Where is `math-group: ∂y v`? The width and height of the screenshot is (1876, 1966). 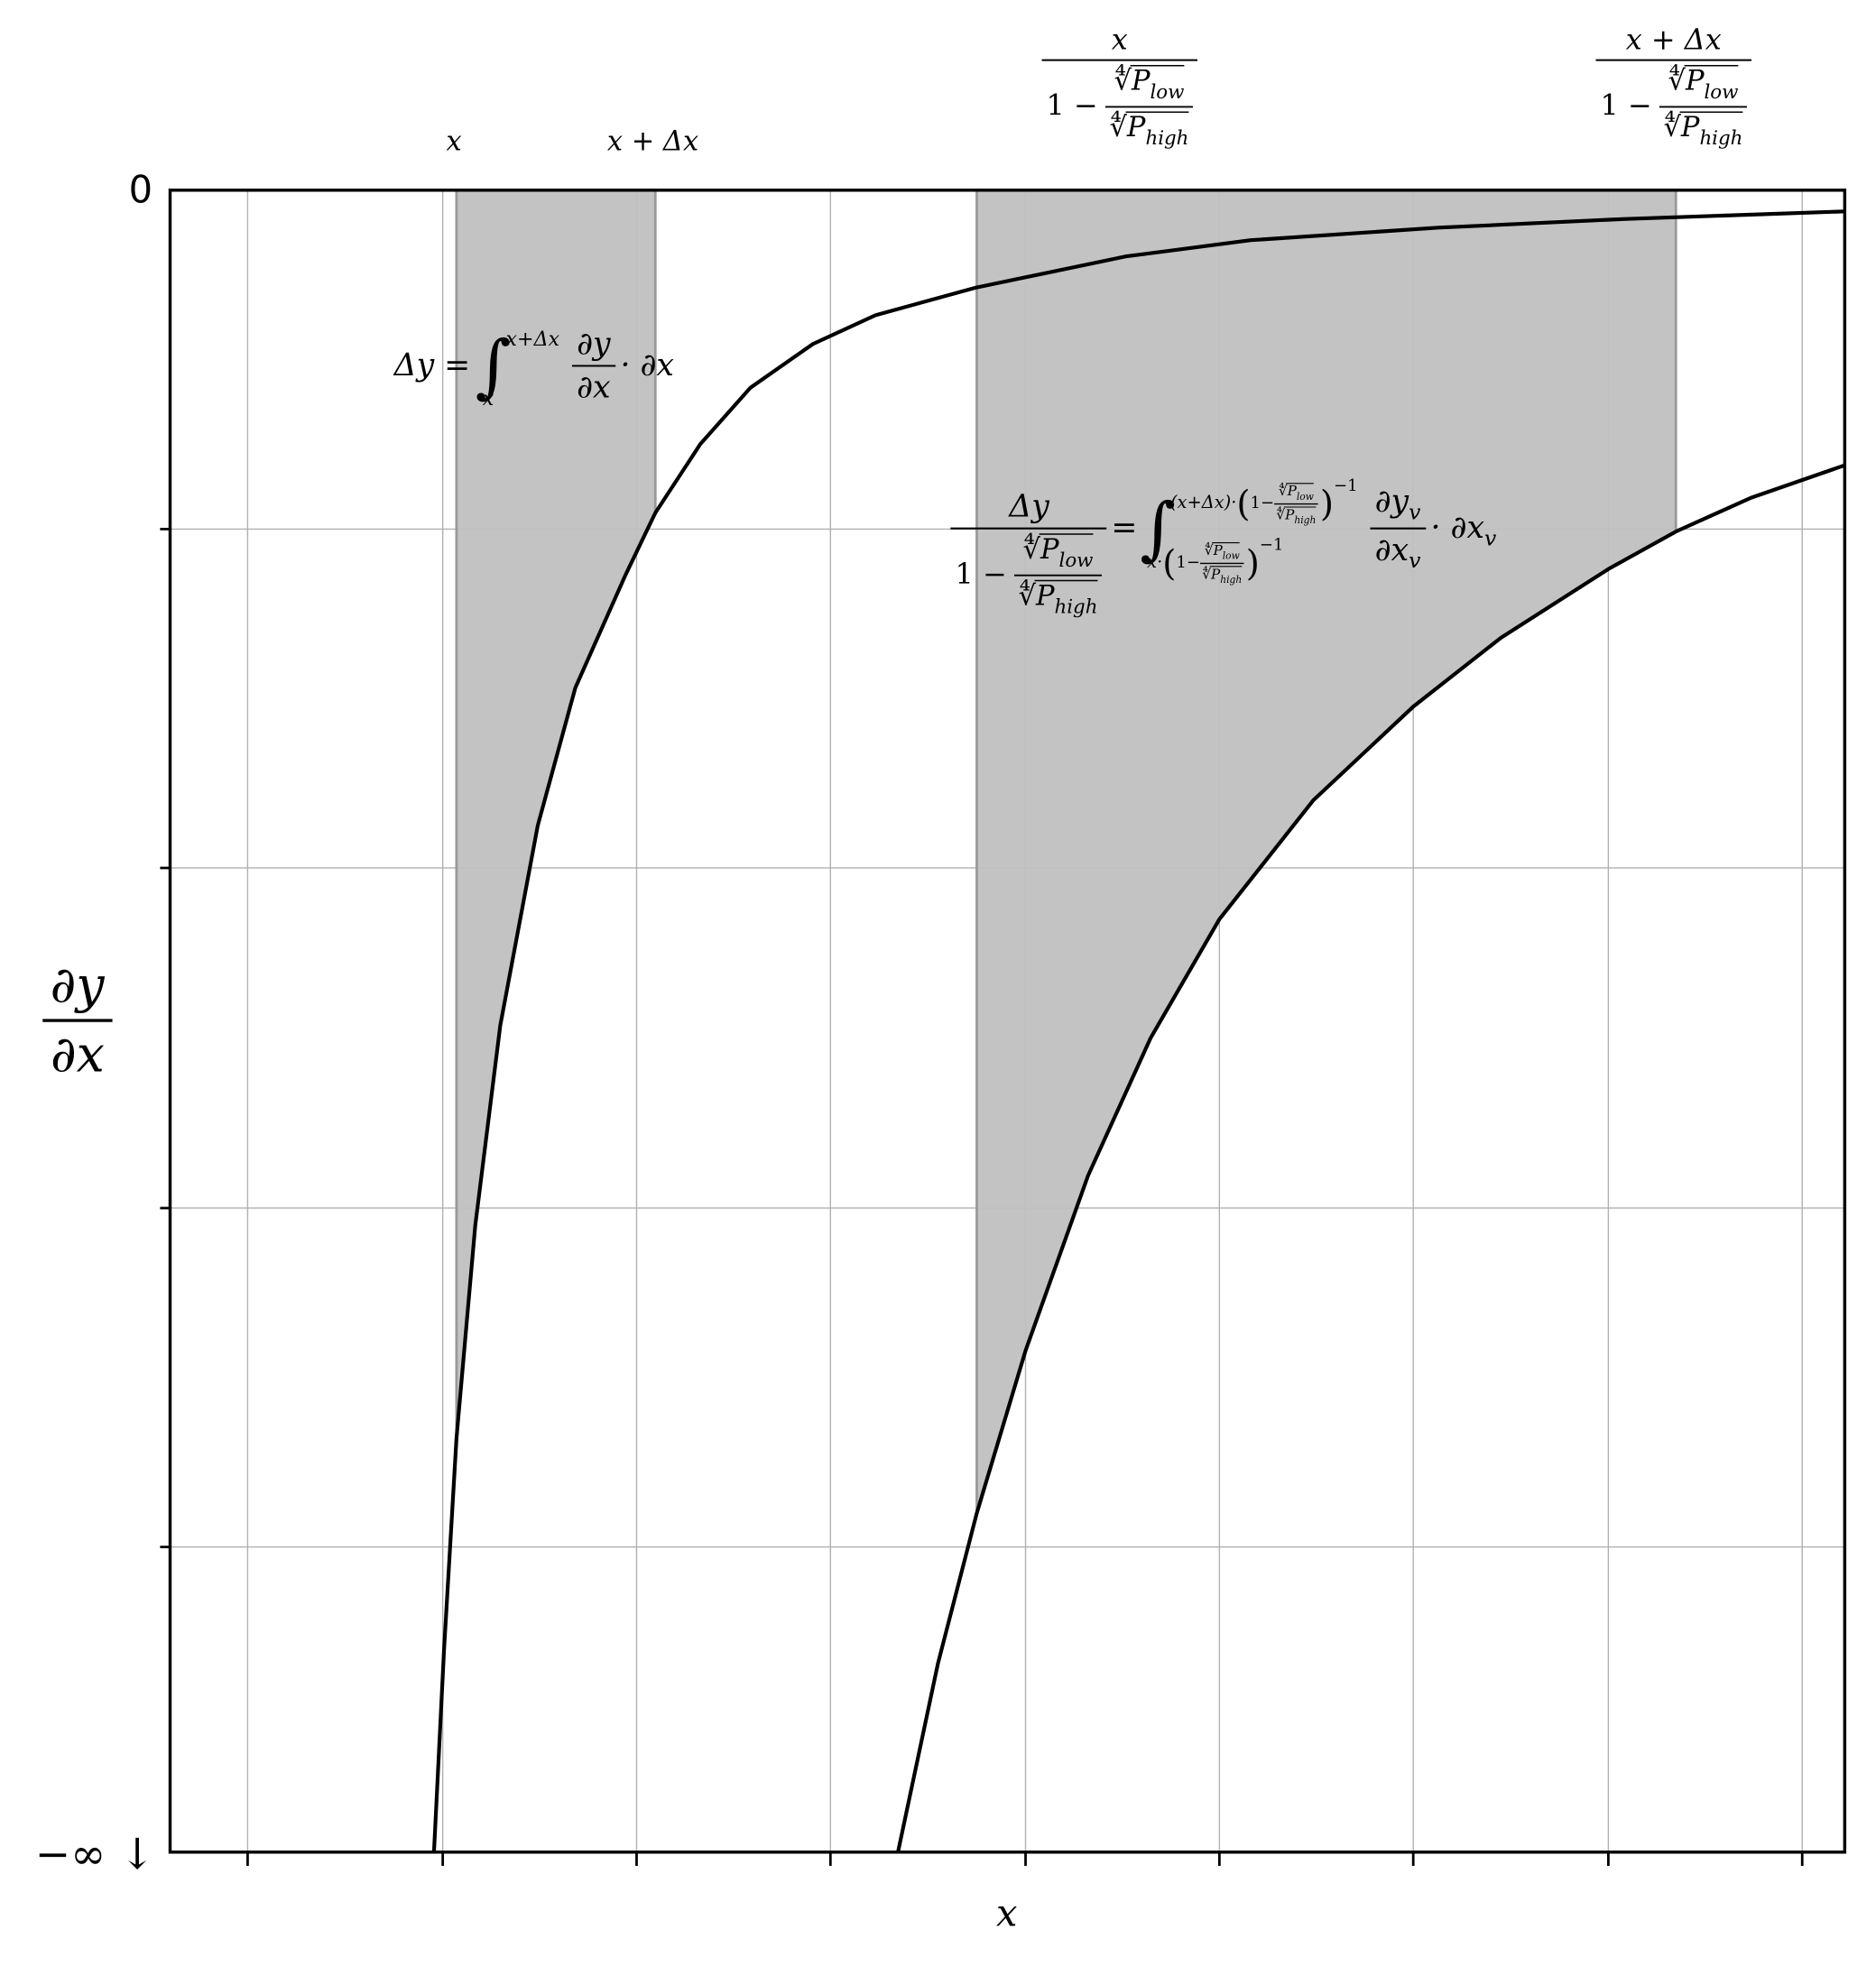
math-group: ∂y v is located at coordinates (1398, 504).